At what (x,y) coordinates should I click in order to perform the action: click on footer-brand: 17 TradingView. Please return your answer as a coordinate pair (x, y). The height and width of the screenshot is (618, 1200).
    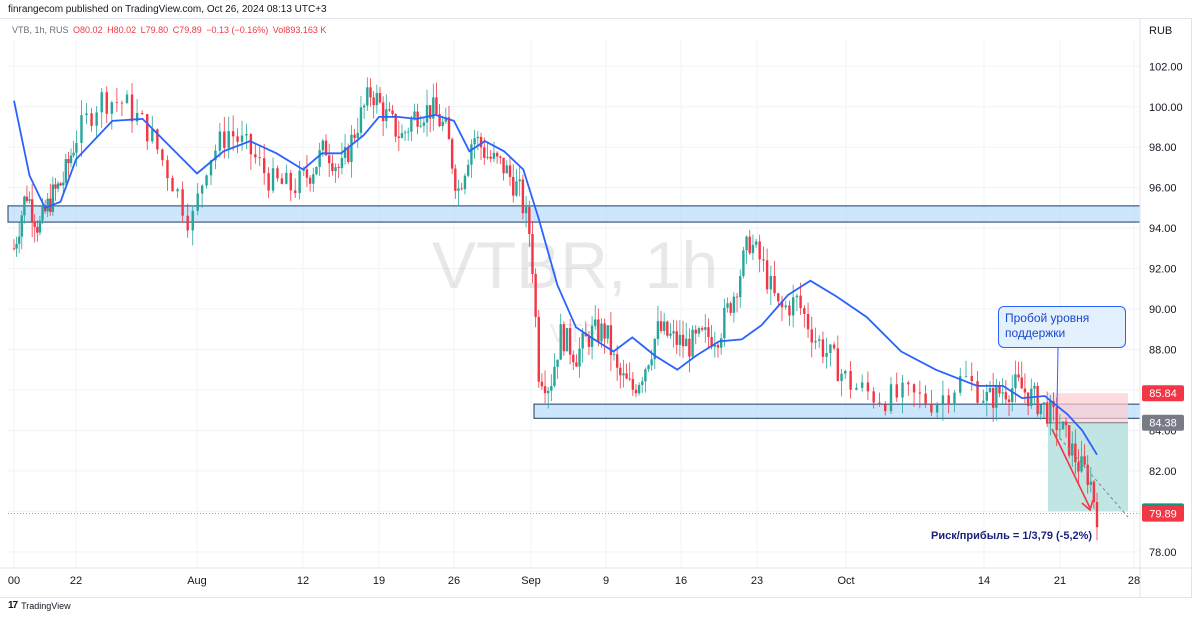
    Looking at the image, I should click on (39, 605).